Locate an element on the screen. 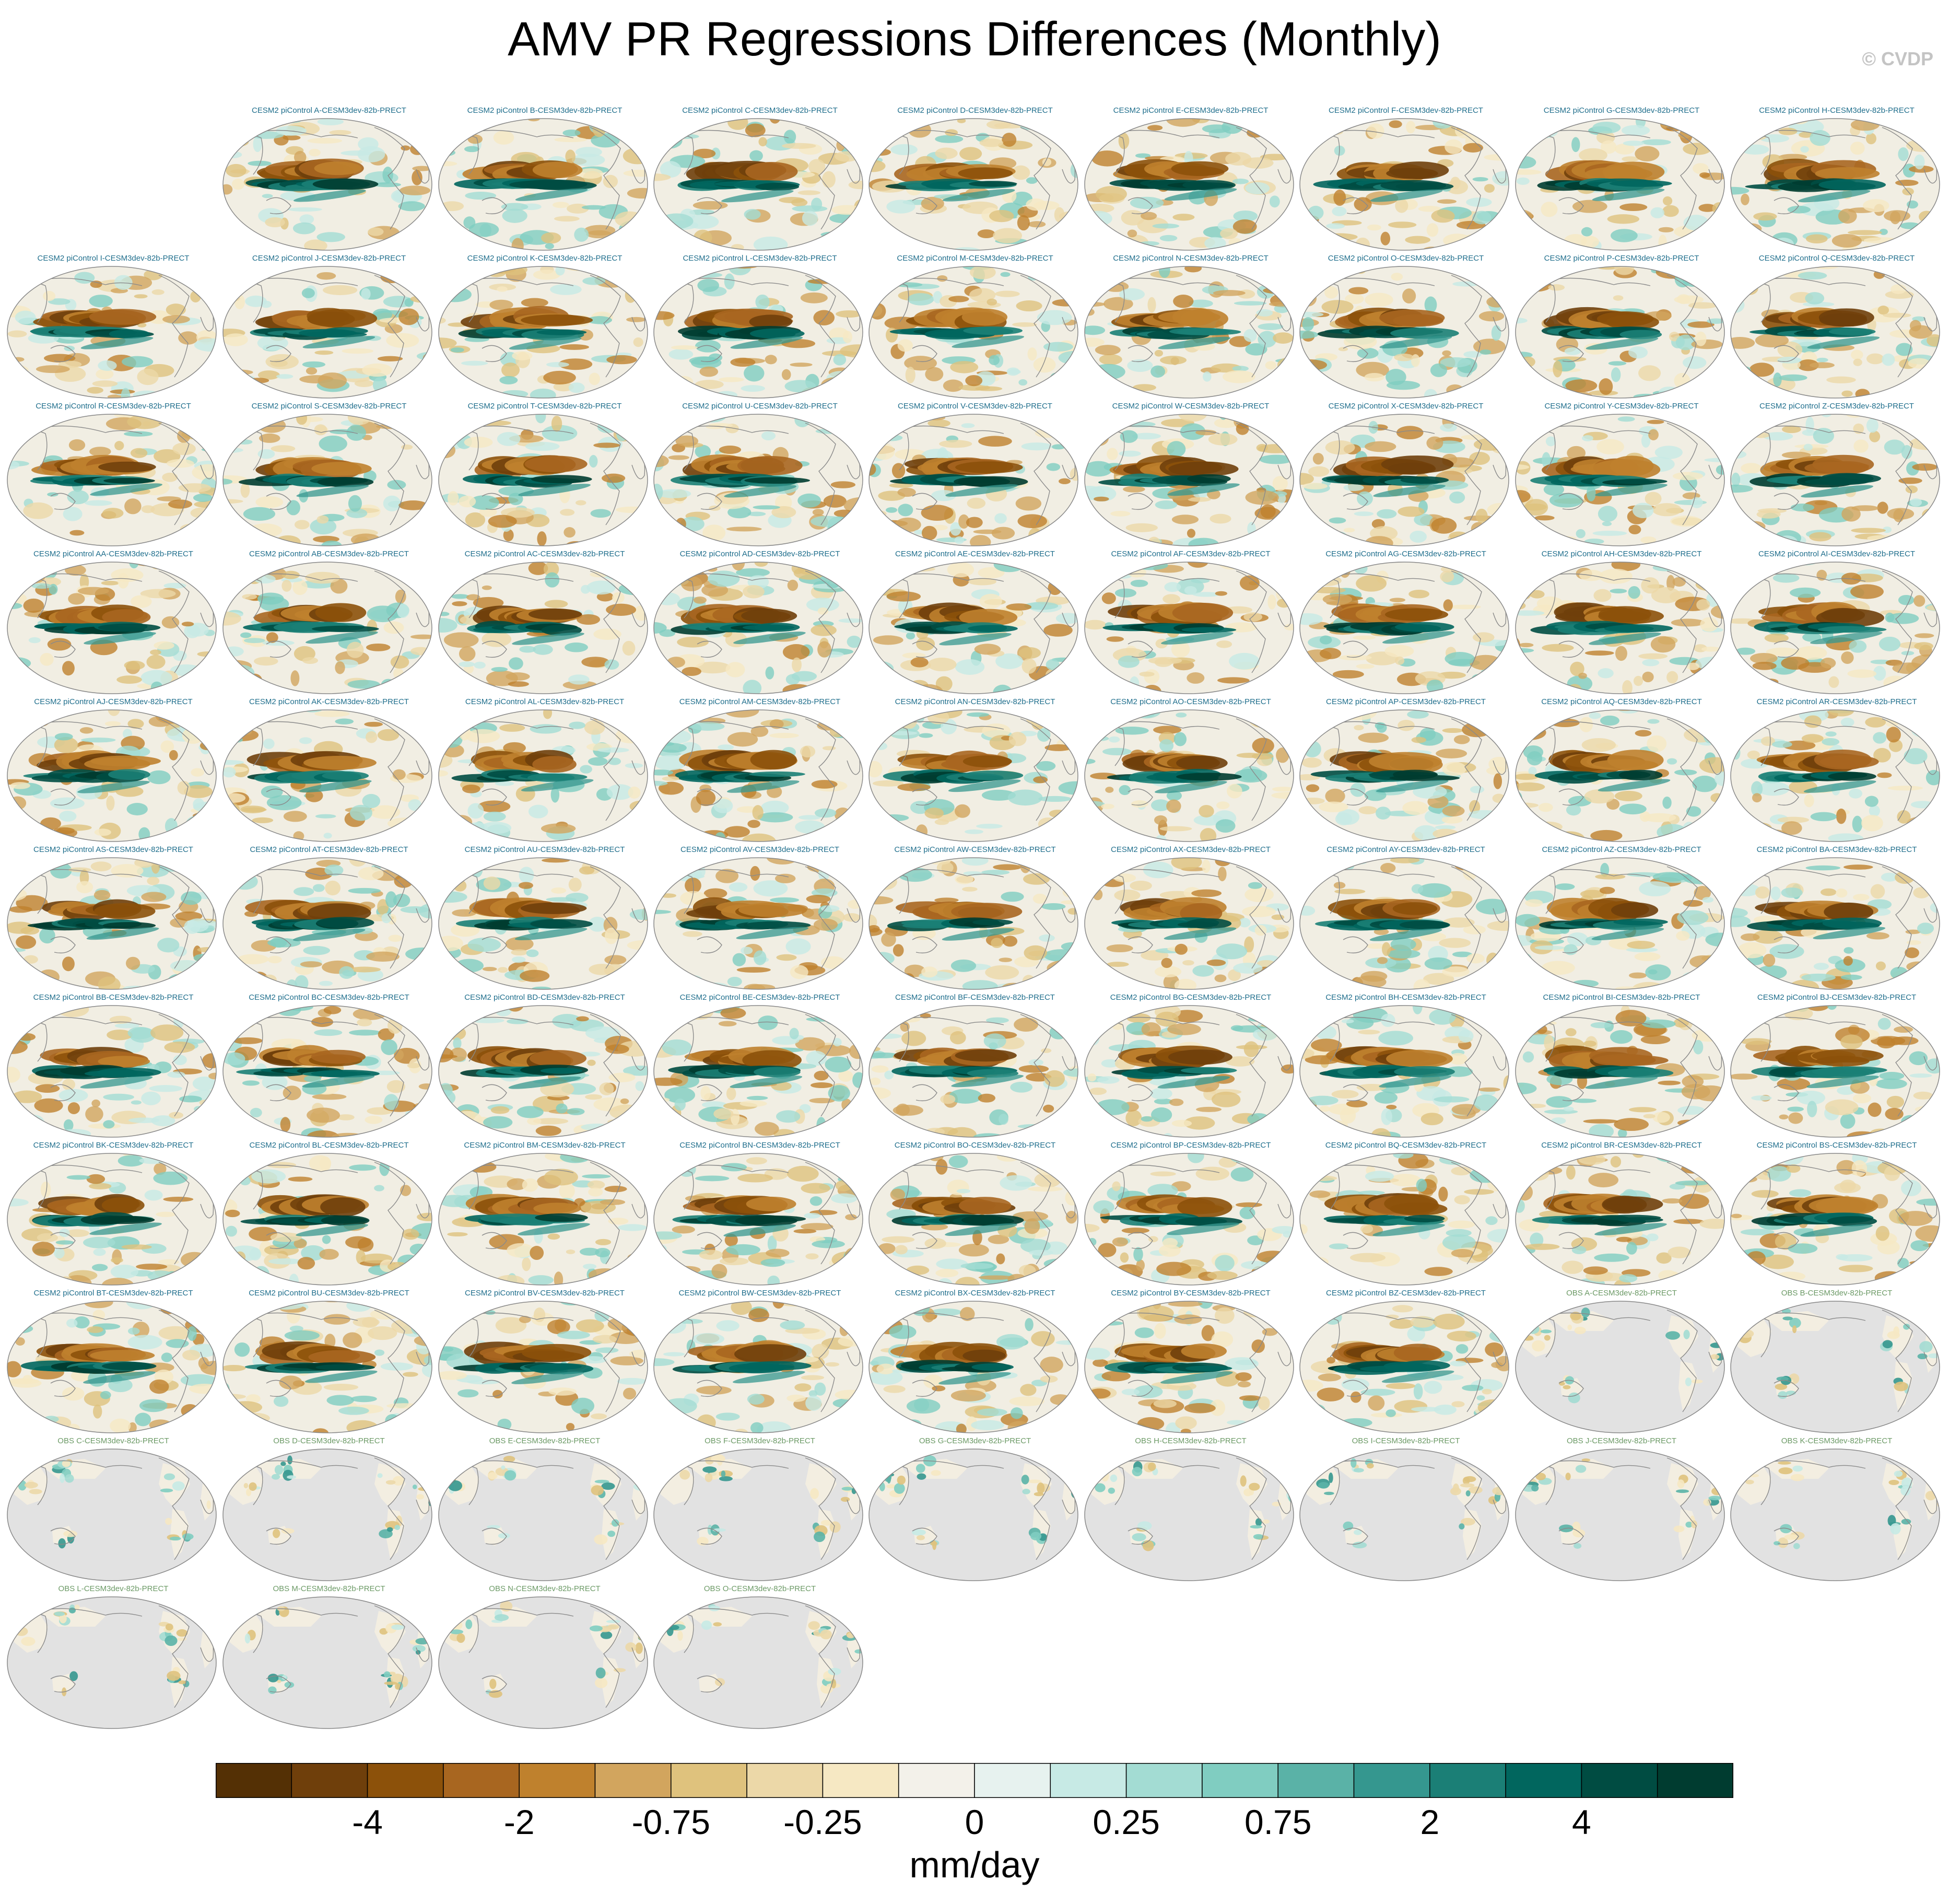 Image resolution: width=1949 pixels, height=1904 pixels. panel-title: CESM2 piControl AF-CESM3dev-82b-PRECT is located at coordinates (1191, 554).